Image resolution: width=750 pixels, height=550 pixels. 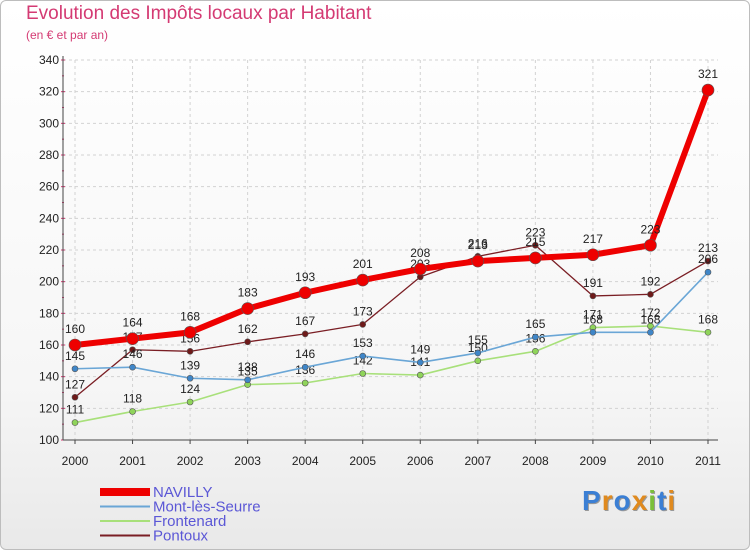 What do you see at coordinates (362, 461) in the screenshot?
I see `x-tick-label: 2005` at bounding box center [362, 461].